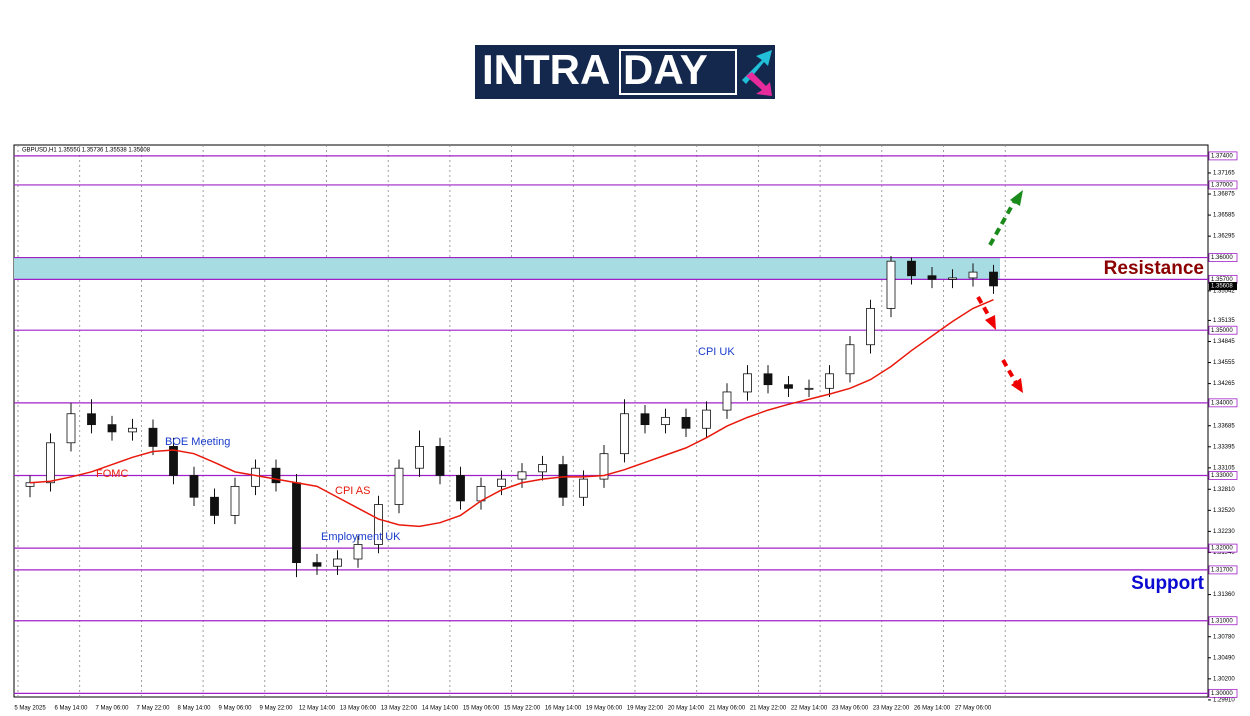 This screenshot has width=1250, height=716. What do you see at coordinates (809, 709) in the screenshot?
I see `x-tick-label: 22 May 14:00` at bounding box center [809, 709].